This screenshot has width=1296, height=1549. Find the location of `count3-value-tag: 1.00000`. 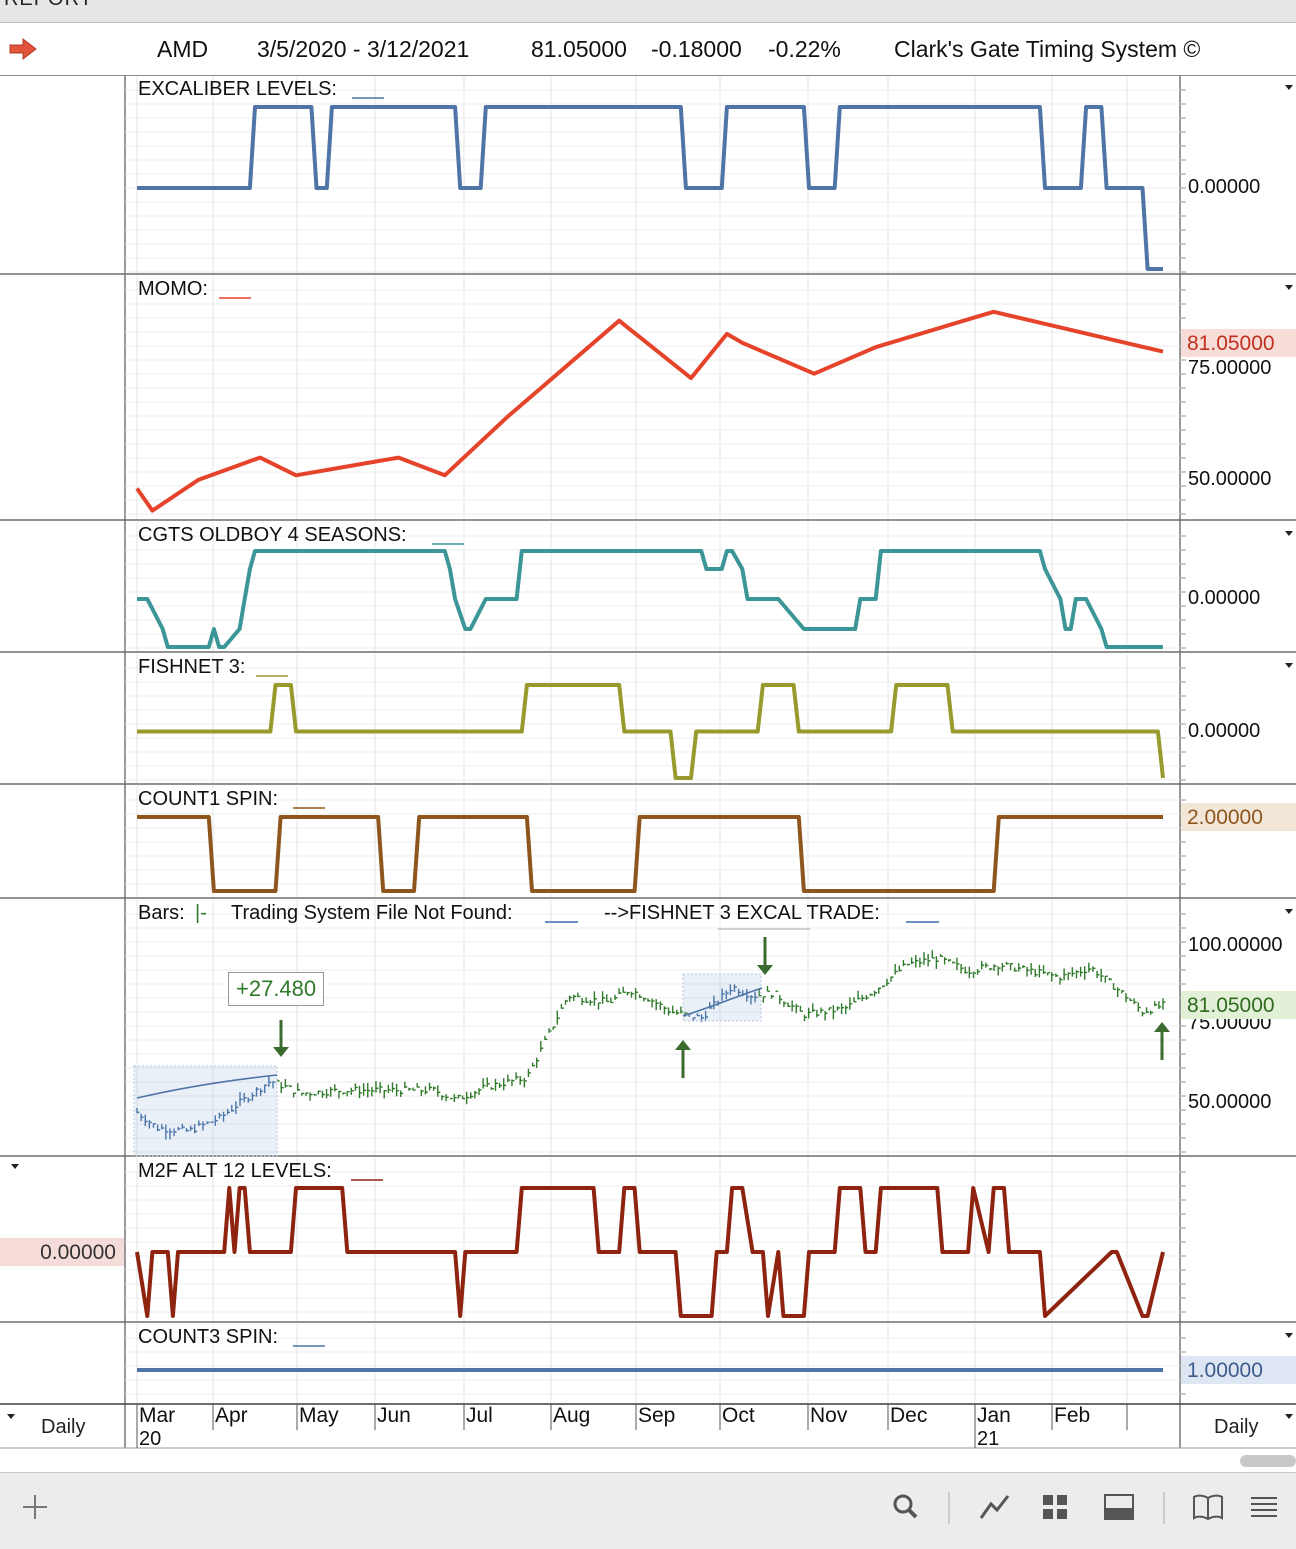

count3-value-tag: 1.00000 is located at coordinates (1238, 1370).